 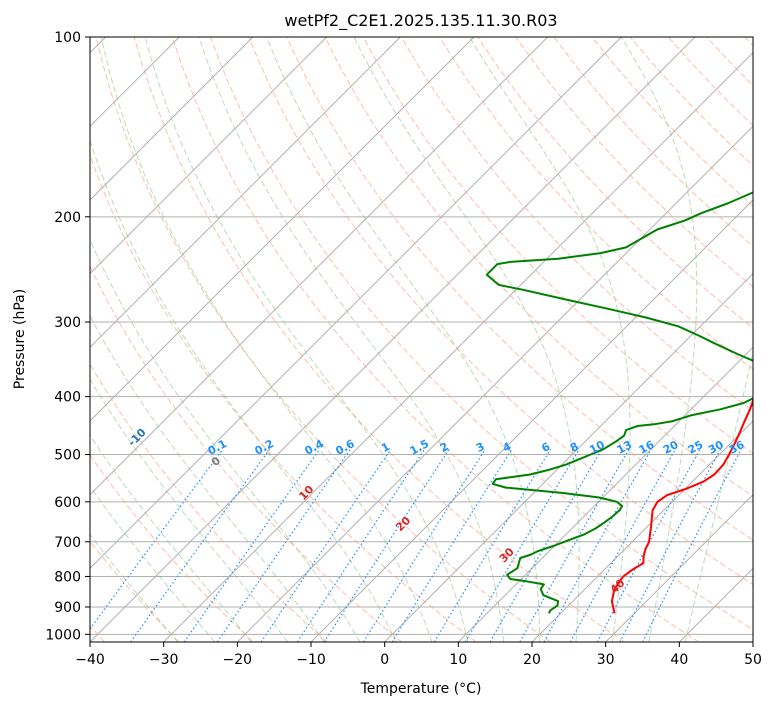 I want to click on y-tick-label: 600, so click(x=67, y=503).